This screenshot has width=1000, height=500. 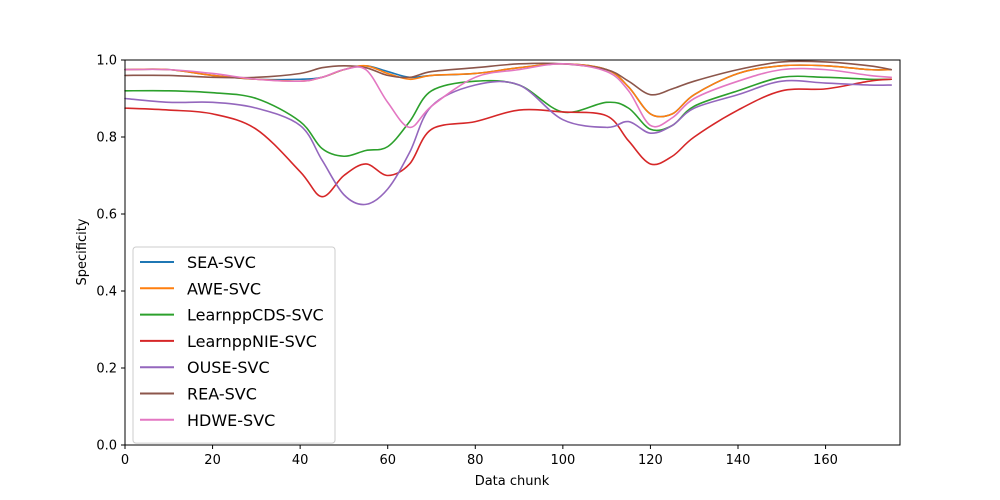 I want to click on legend-label: HDWE-SVC, so click(x=231, y=420).